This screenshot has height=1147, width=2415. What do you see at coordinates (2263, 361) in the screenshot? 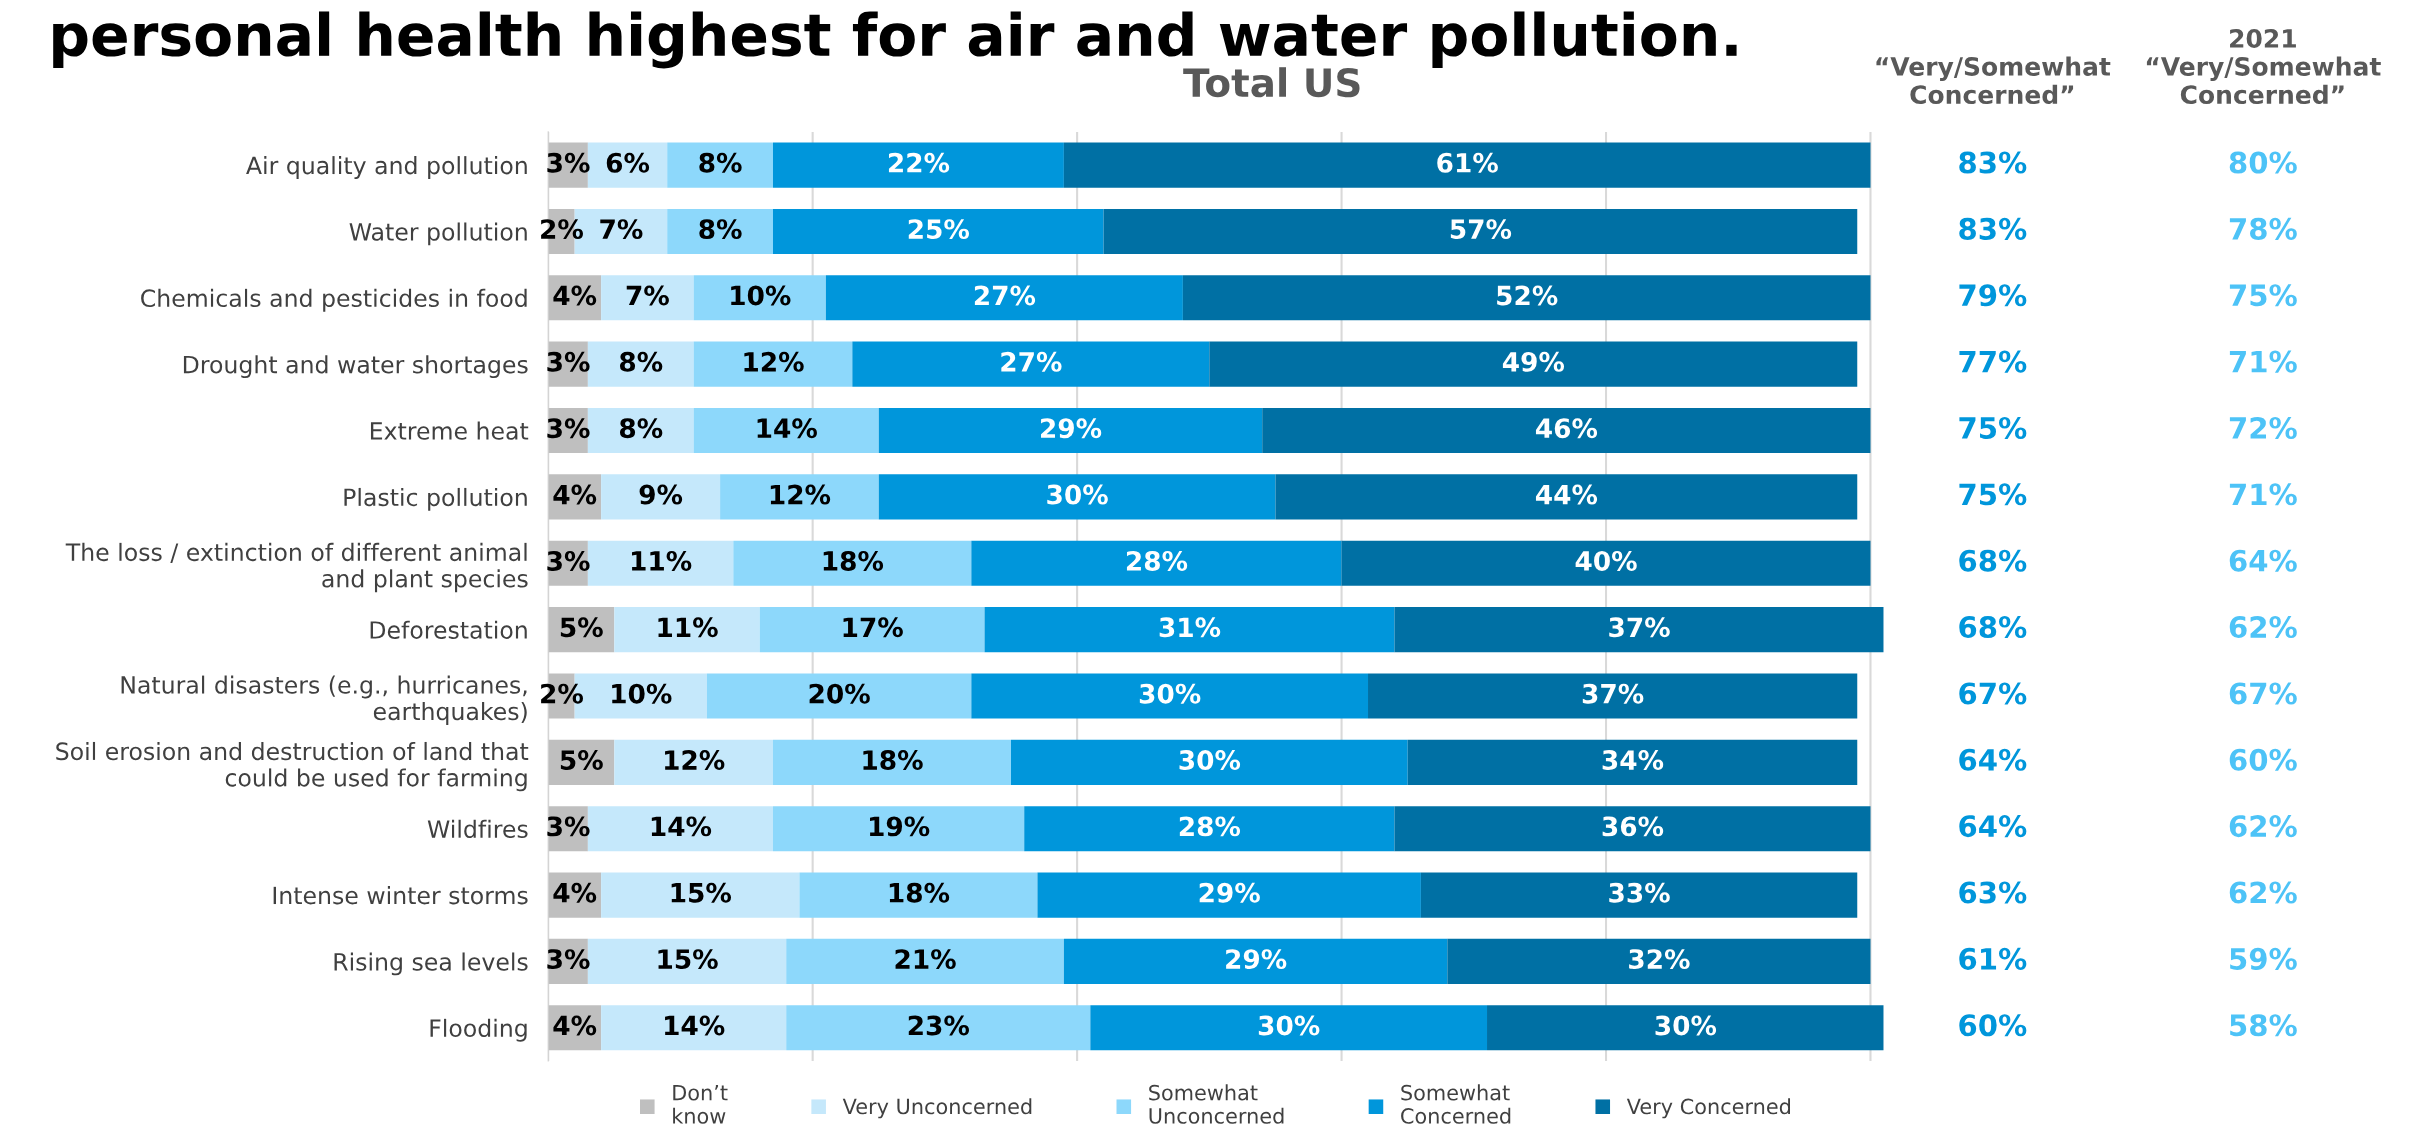
I see `text: 71%` at bounding box center [2263, 361].